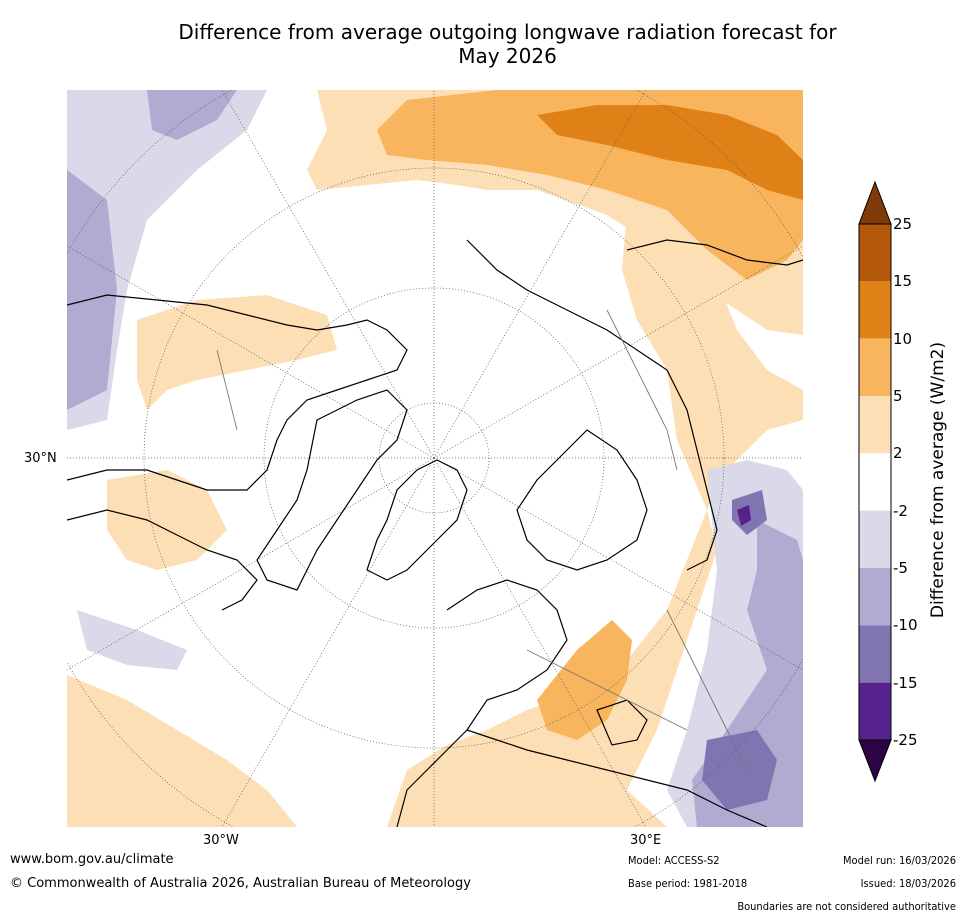 The image size is (965, 919). I want to click on colorbar-tick-label: 5, so click(898, 396).